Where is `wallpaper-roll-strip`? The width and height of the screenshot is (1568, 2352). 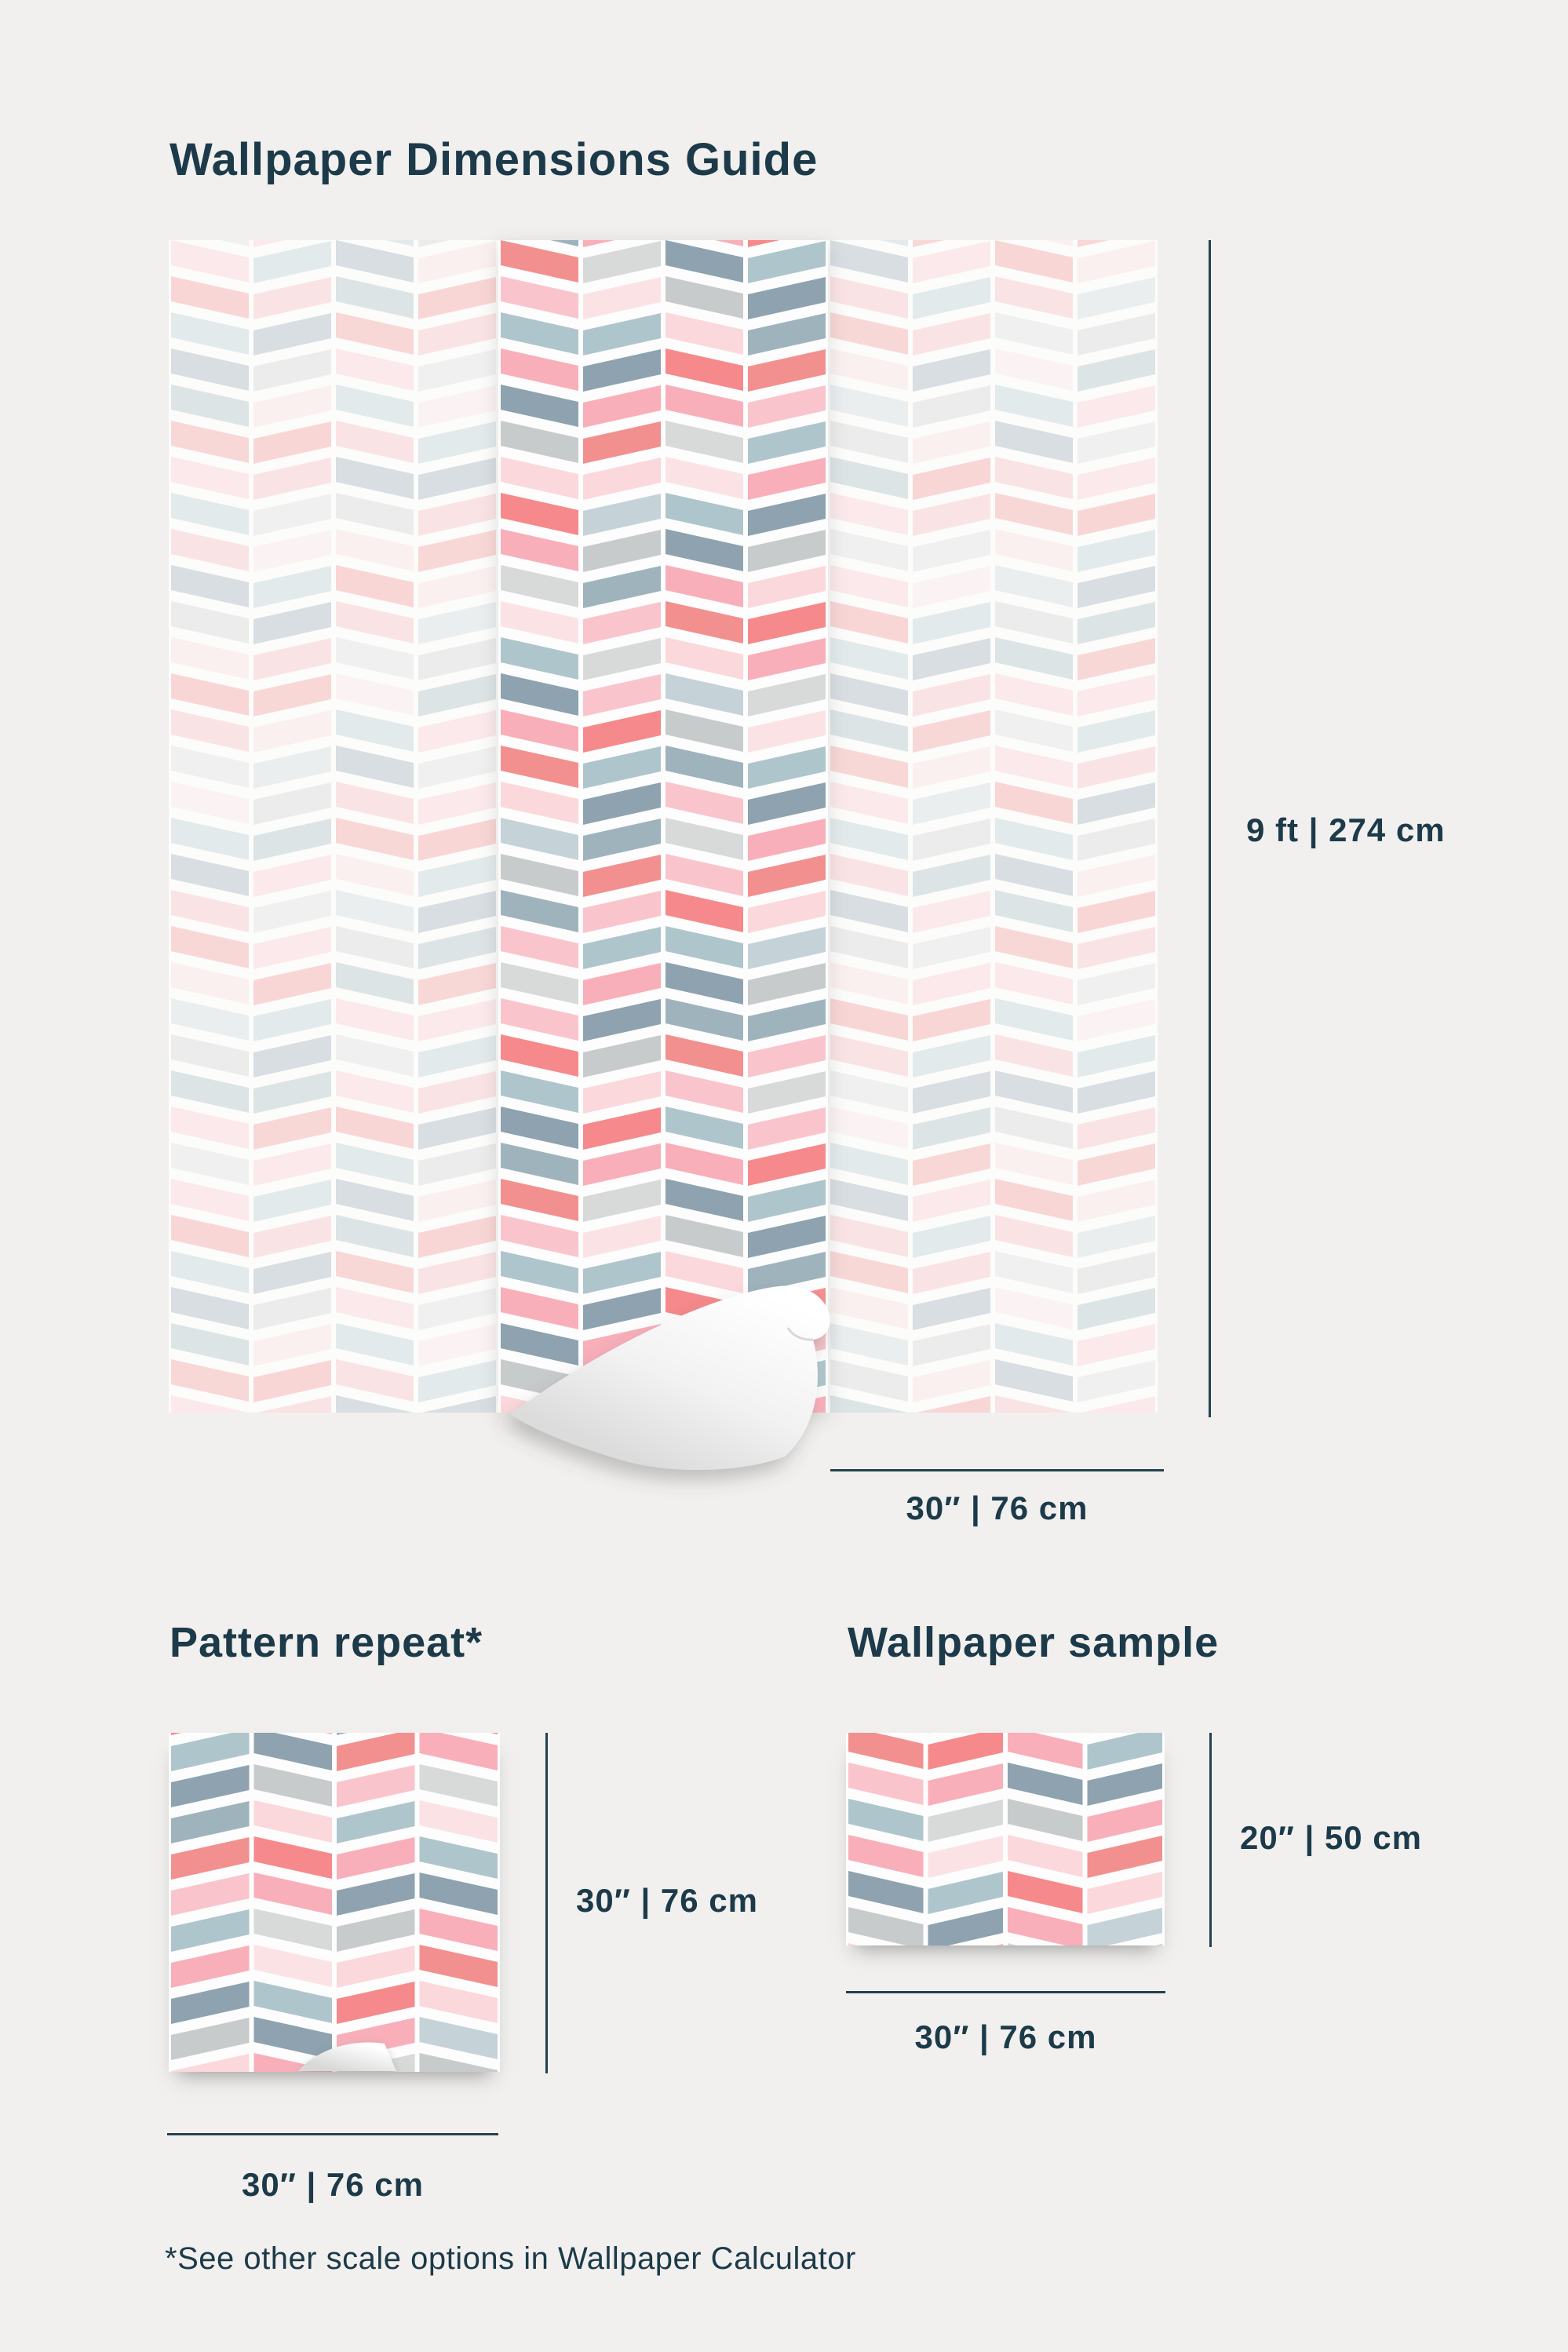
wallpaper-roll-strip is located at coordinates (663, 826).